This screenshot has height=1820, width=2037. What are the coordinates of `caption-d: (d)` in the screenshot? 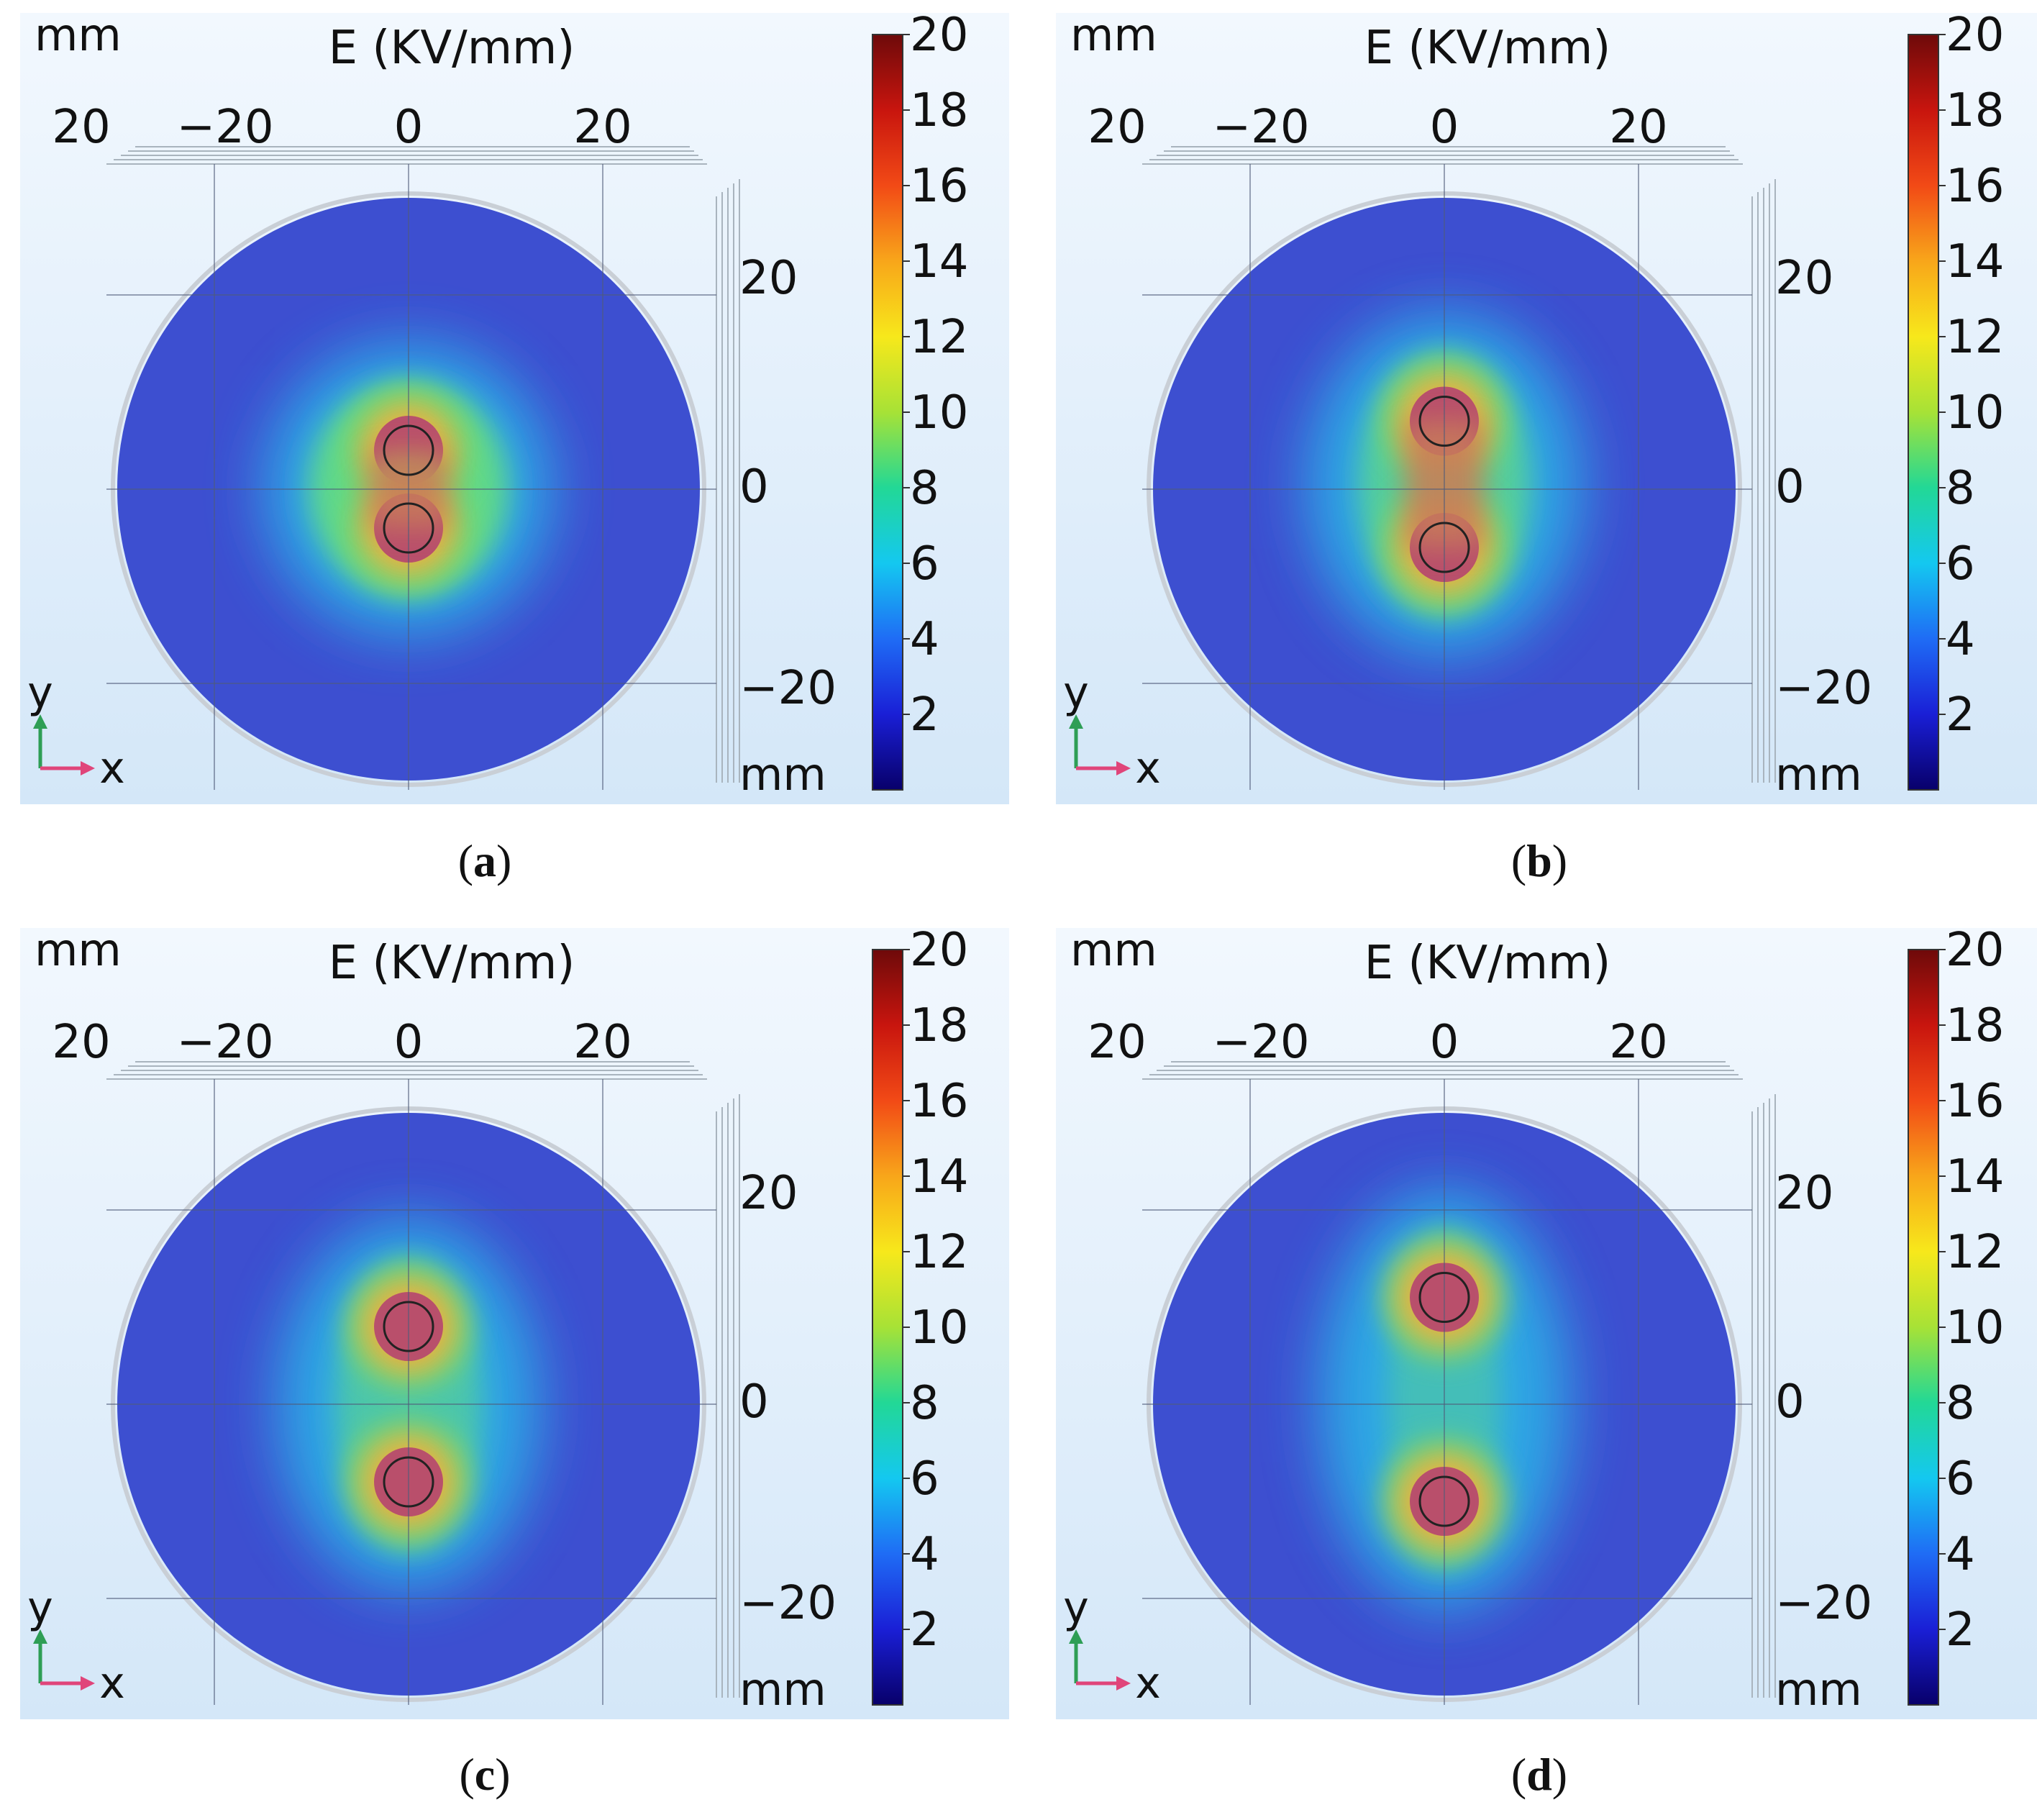 It's located at (1539, 1774).